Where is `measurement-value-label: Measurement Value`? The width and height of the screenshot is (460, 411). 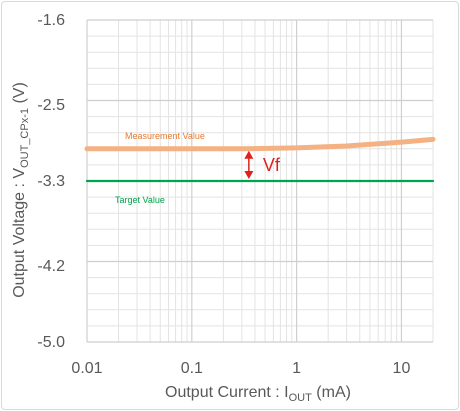
measurement-value-label: Measurement Value is located at coordinates (165, 136).